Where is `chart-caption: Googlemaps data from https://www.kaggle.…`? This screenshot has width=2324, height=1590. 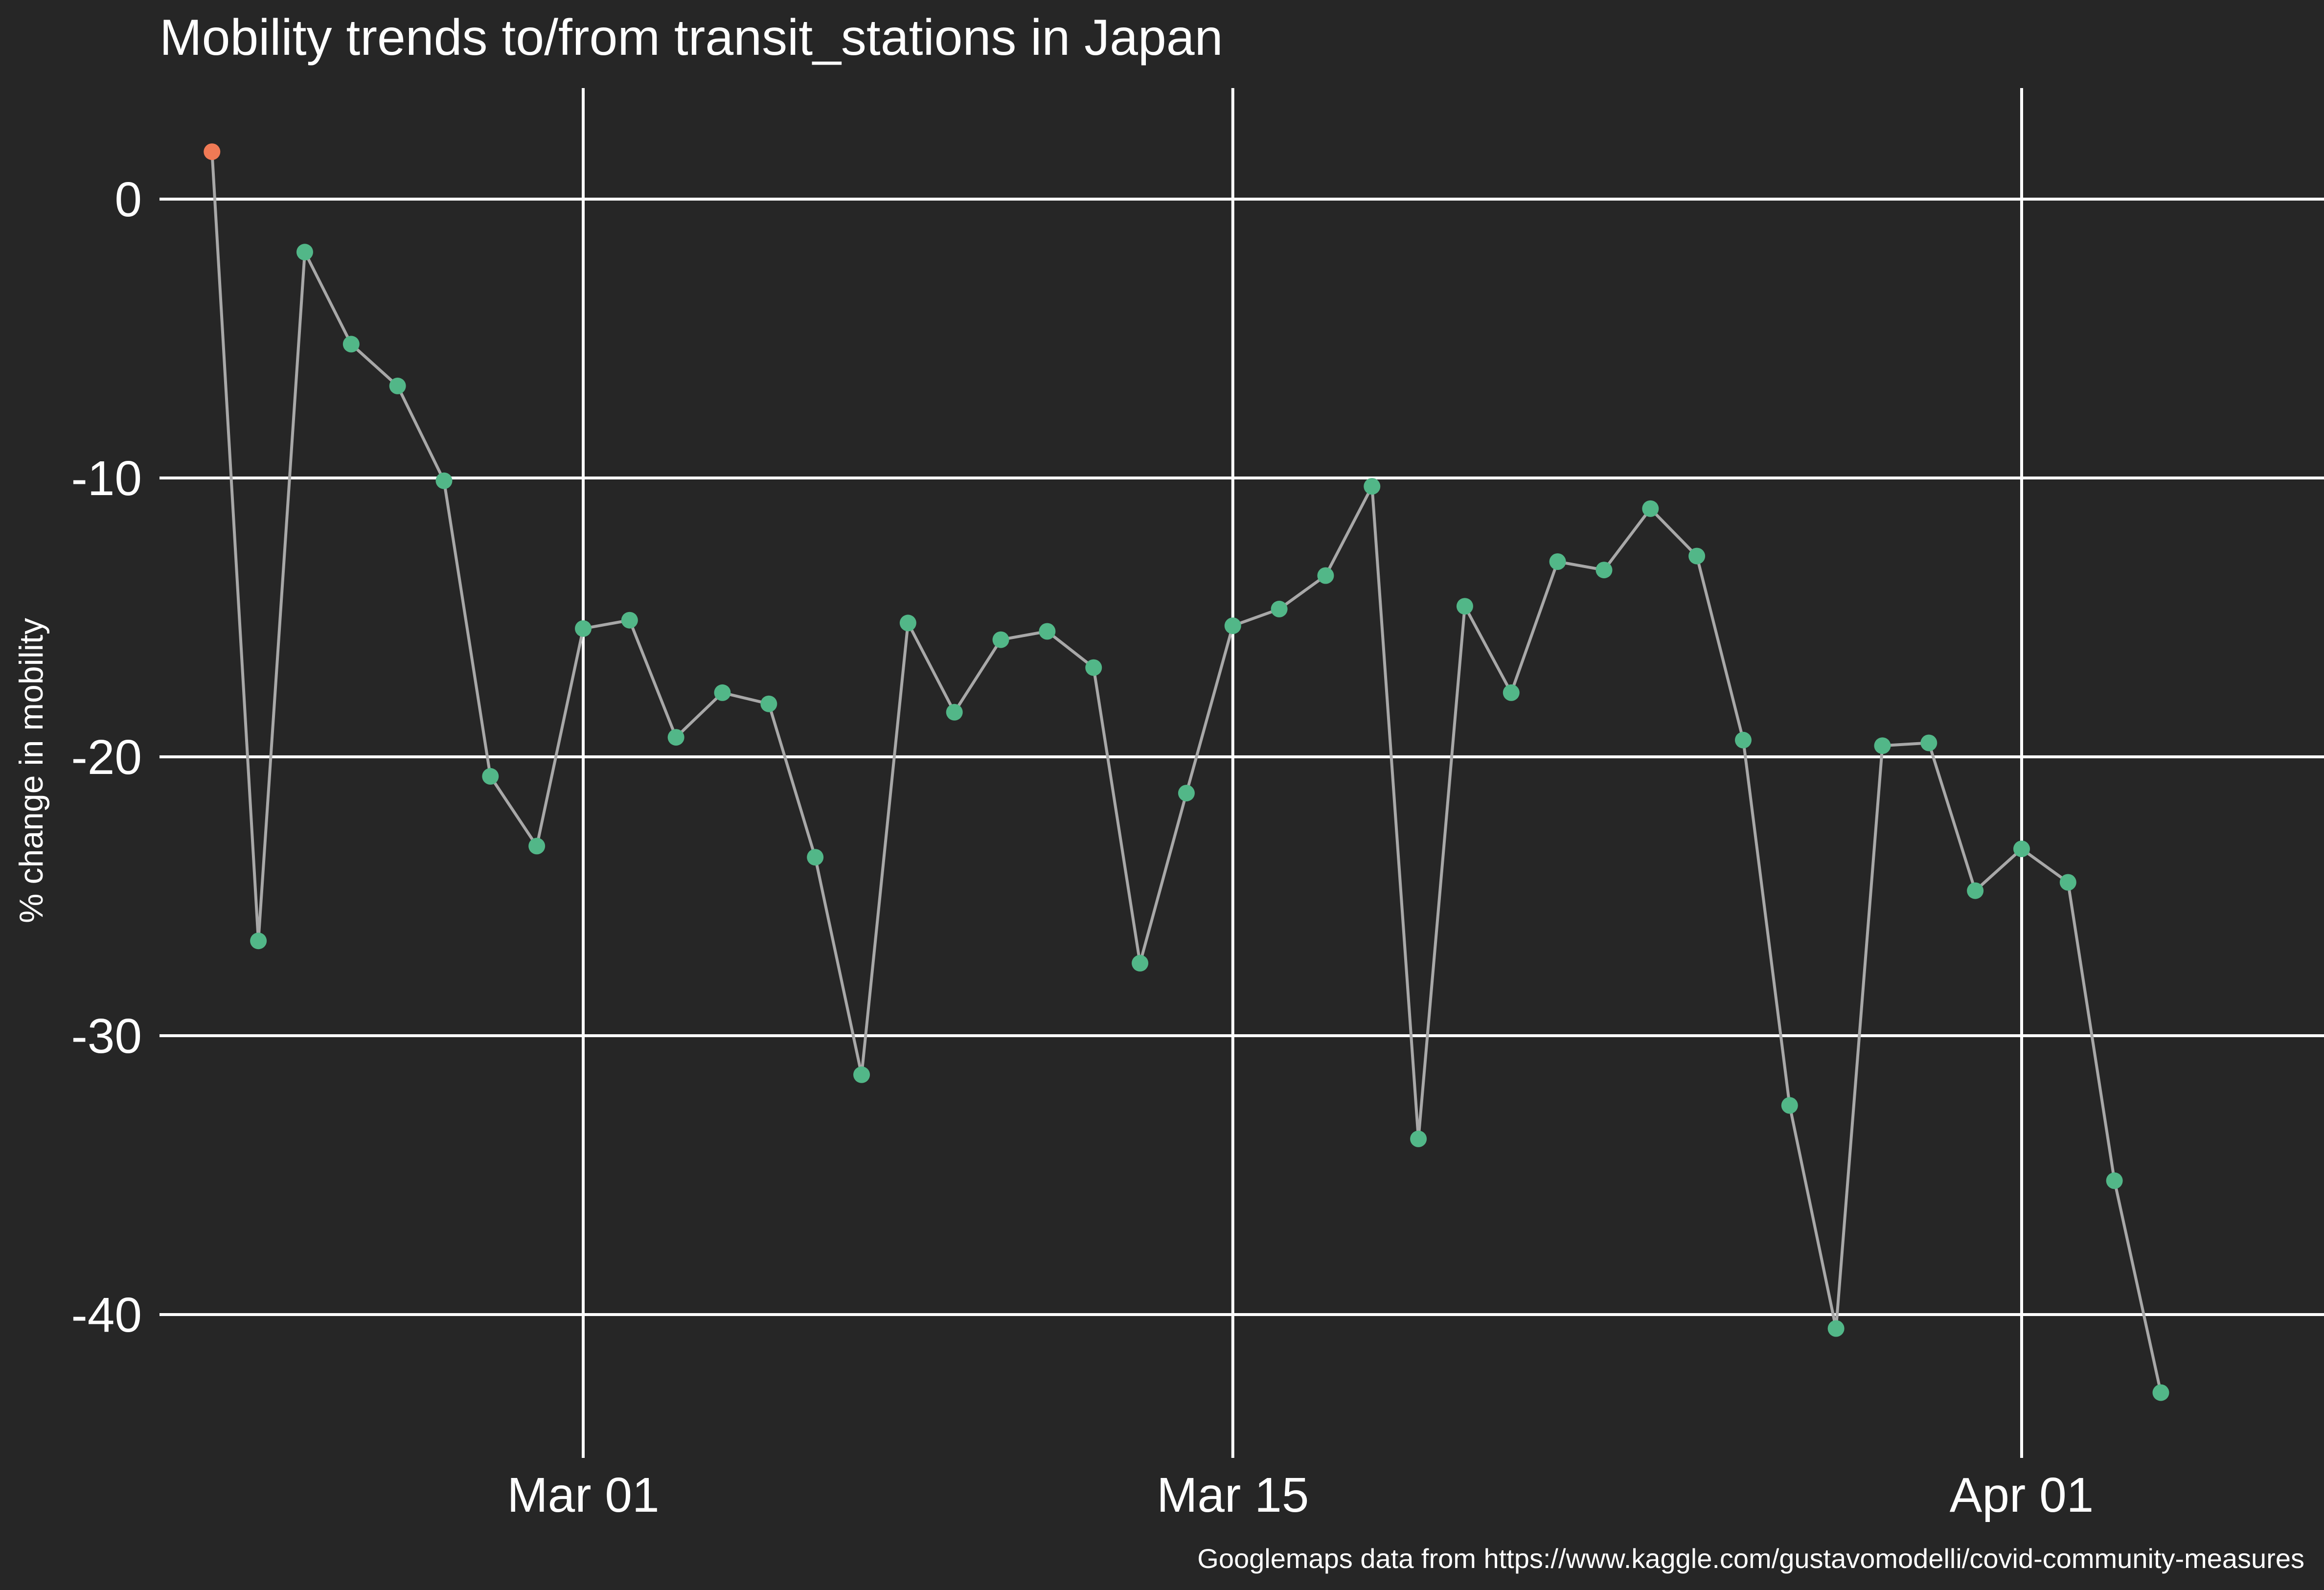 chart-caption: Googlemaps data from https://www.kaggle.… is located at coordinates (1751, 1559).